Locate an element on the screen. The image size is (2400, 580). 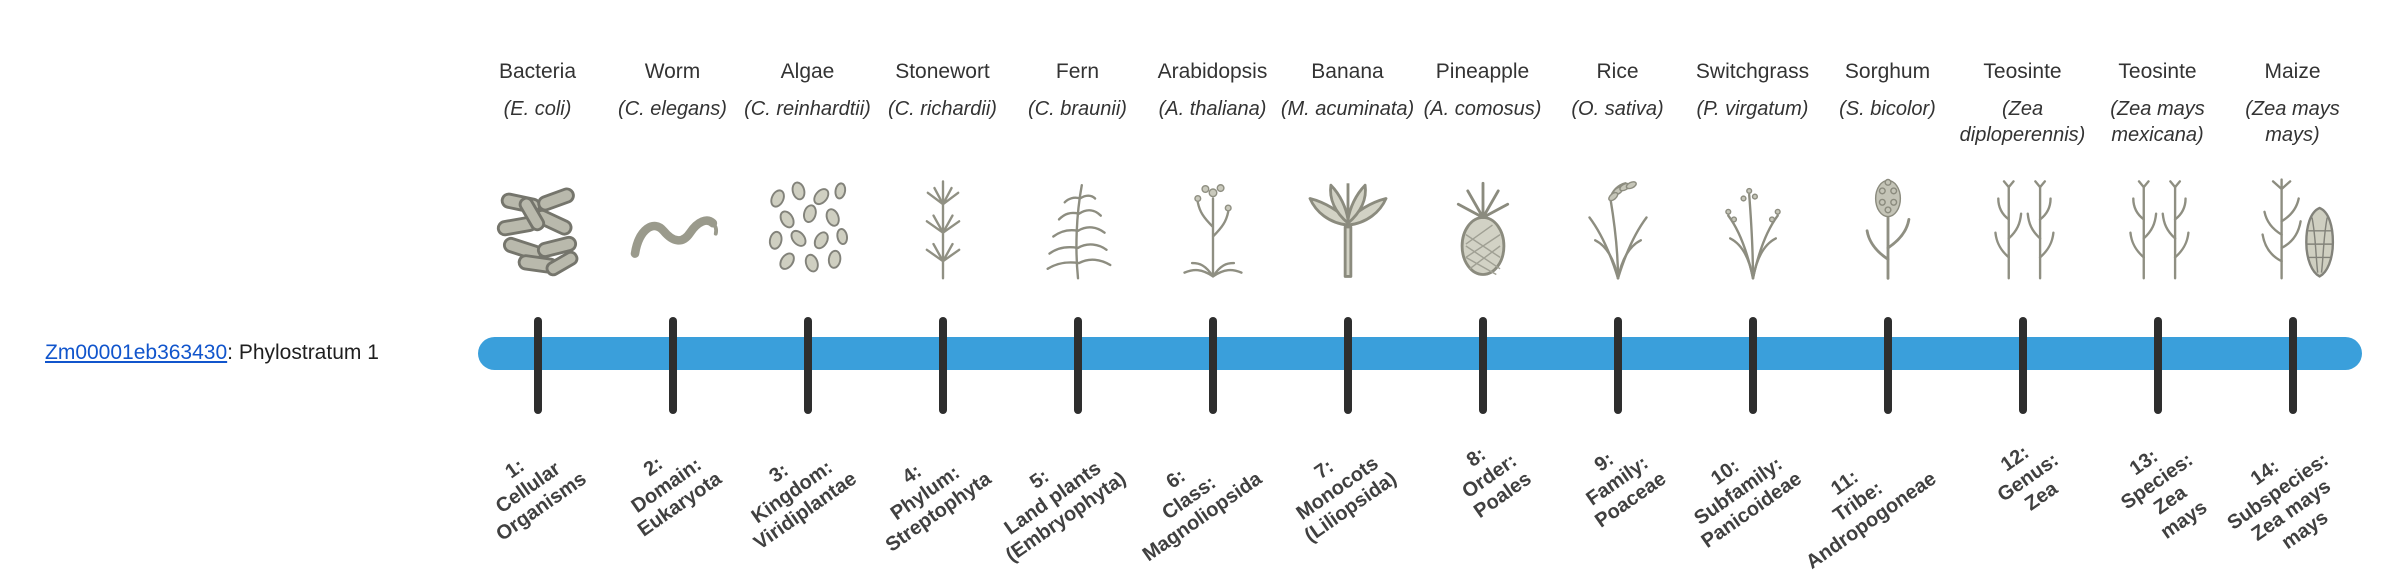
organism-name: Worm is located at coordinates (672, 71).